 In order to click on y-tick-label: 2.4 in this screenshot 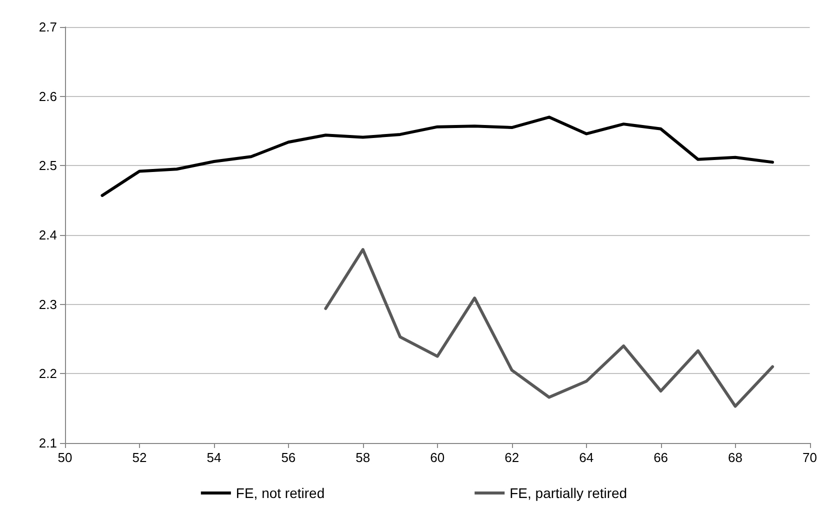, I will do `click(47, 235)`.